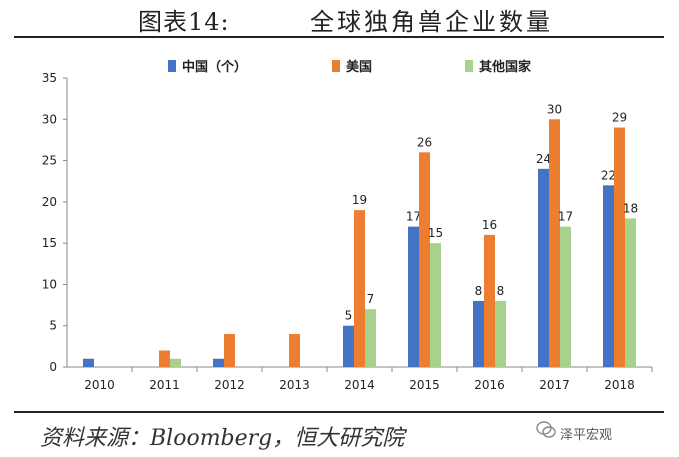 The width and height of the screenshot is (679, 457). I want to click on x-tick-label: 2017, so click(554, 385).